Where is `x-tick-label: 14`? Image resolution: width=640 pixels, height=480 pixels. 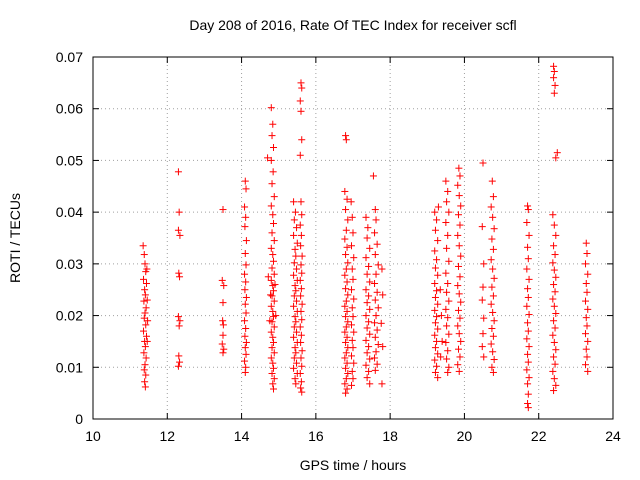 x-tick-label: 14 is located at coordinates (242, 436).